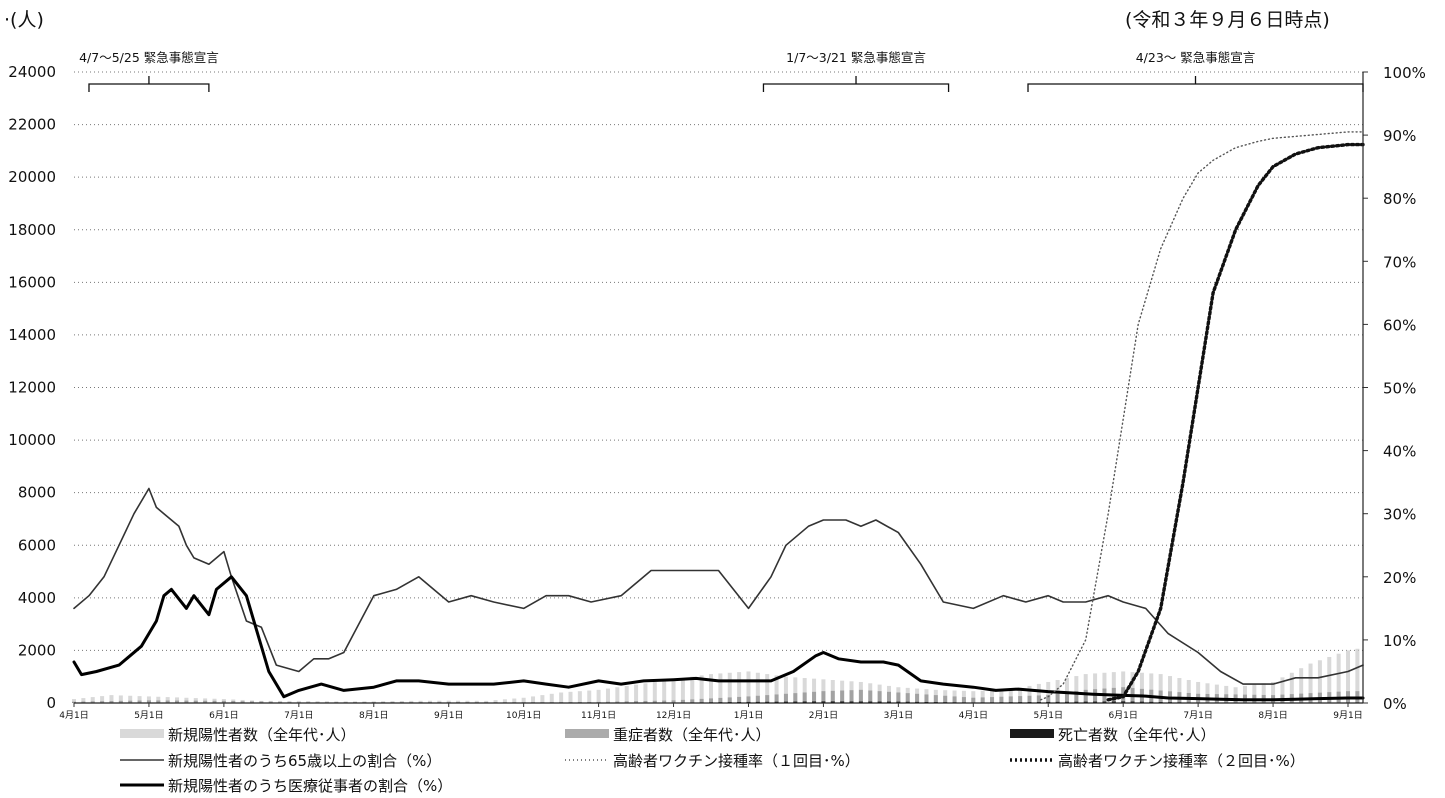 The height and width of the screenshot is (798, 1445). Describe the element at coordinates (1399, 641) in the screenshot. I see `y-tick-label-right: 10%` at that location.